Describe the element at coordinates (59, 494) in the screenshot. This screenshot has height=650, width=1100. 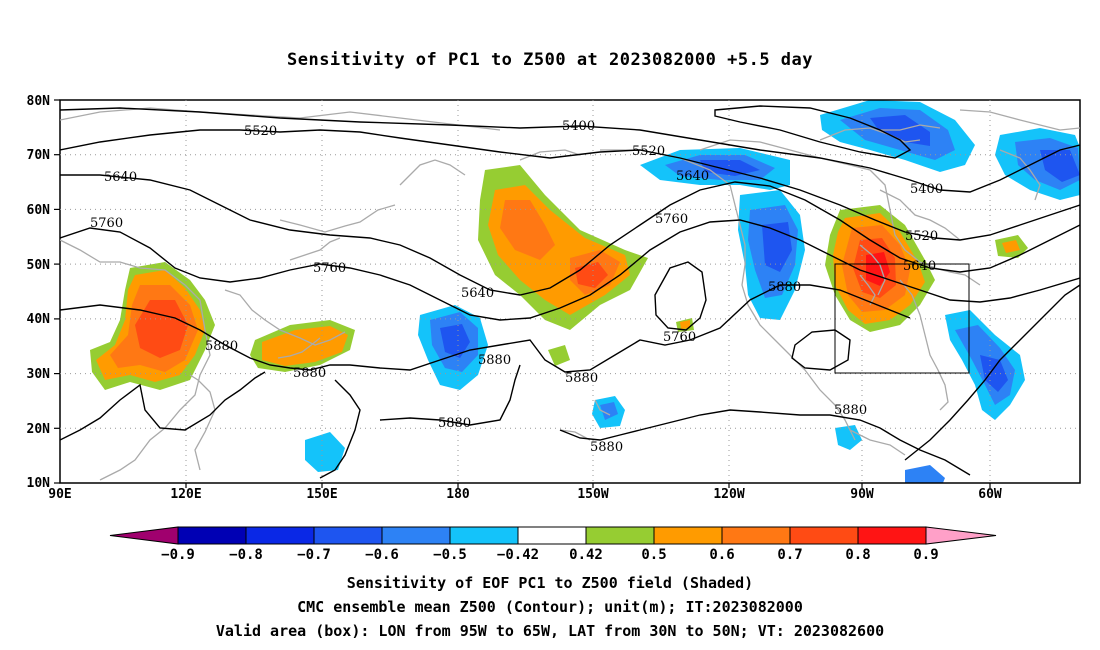
I see `lon-label: 90E` at that location.